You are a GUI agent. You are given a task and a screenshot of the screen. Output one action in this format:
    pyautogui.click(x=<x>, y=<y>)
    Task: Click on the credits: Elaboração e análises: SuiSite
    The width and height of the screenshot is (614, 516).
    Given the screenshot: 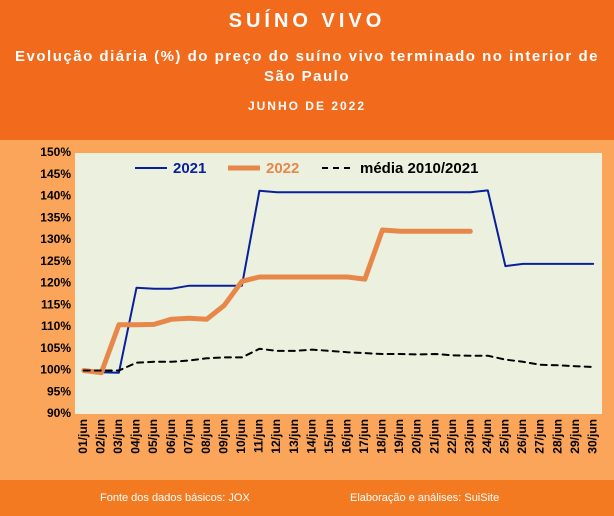 What is the action you would take?
    pyautogui.click(x=425, y=498)
    